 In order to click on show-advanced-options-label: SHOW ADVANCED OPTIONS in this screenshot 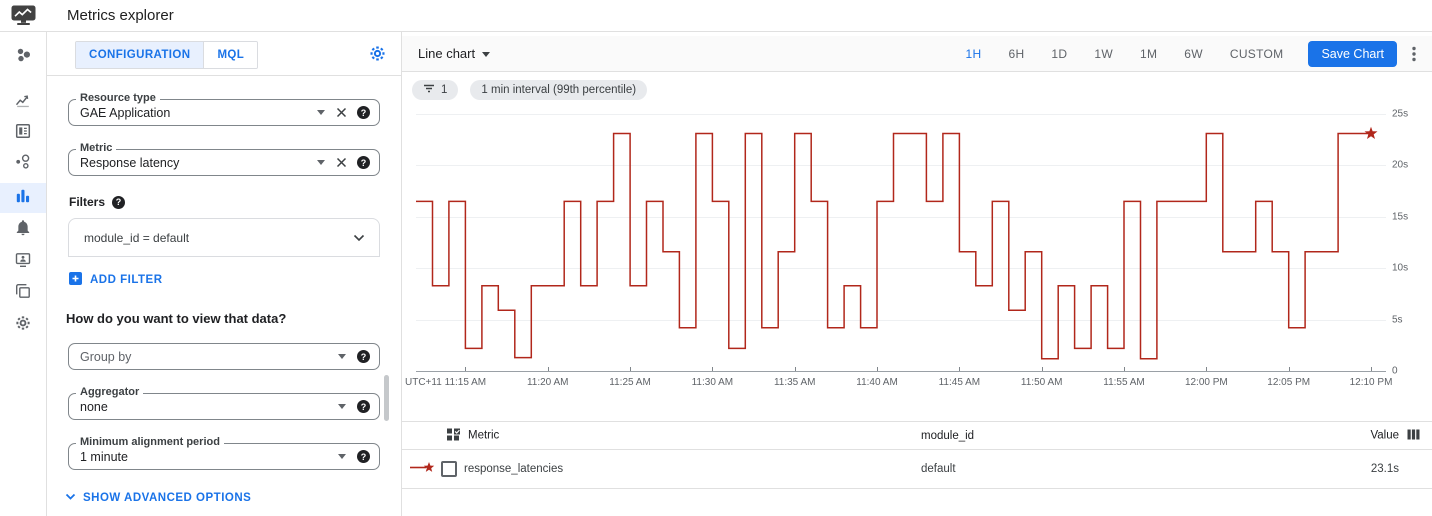, I will do `click(167, 498)`.